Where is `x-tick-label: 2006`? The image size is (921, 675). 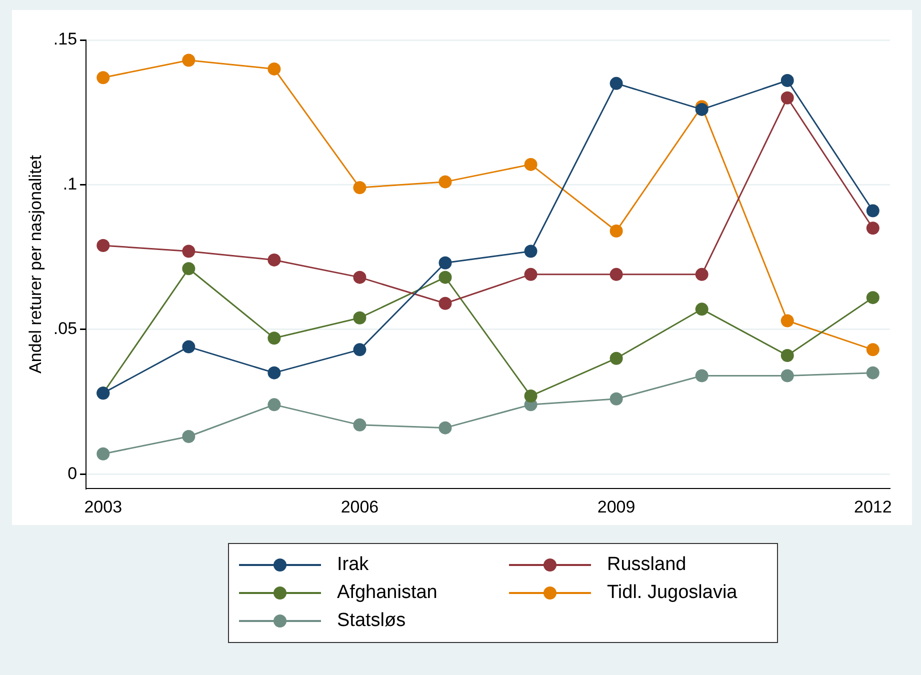
x-tick-label: 2006 is located at coordinates (359, 506).